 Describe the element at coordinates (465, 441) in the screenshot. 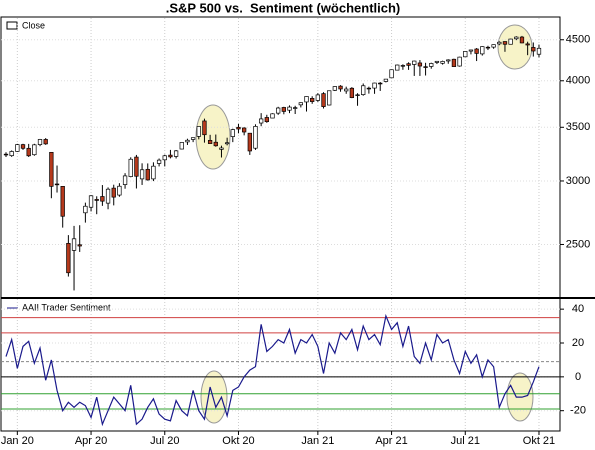

I see `x-tick-label: Jul 21` at that location.